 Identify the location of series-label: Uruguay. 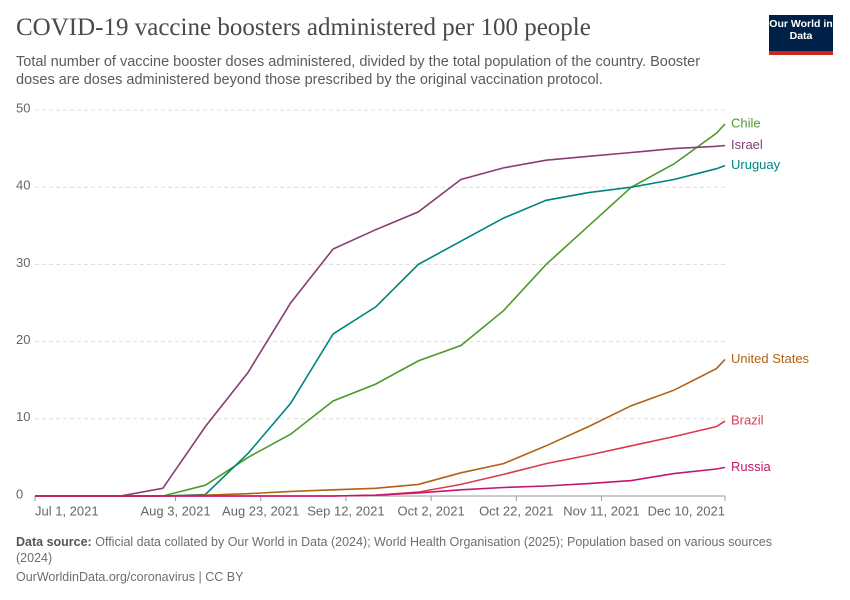
(756, 164).